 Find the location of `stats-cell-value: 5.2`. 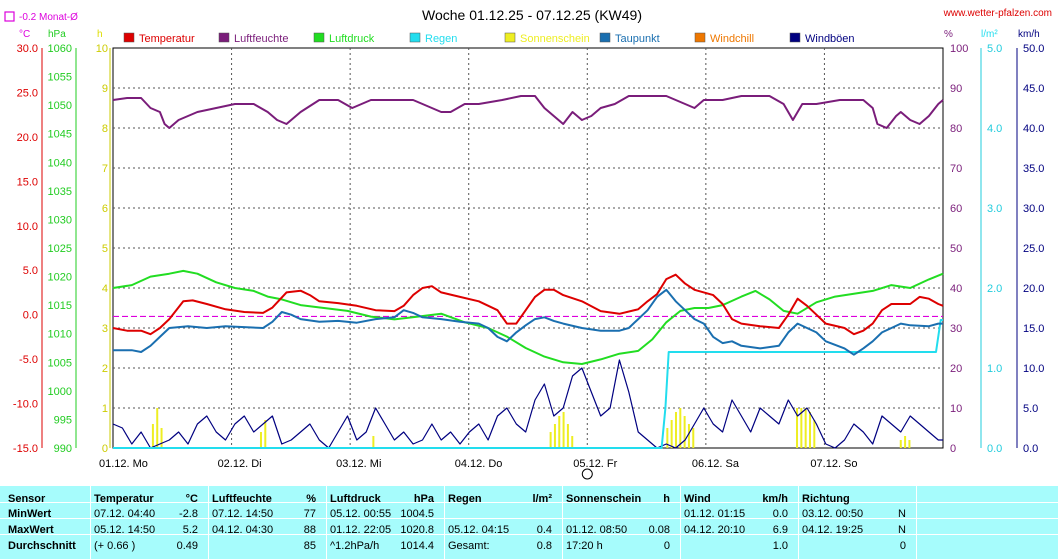

stats-cell-value: 5.2 is located at coordinates (190, 530).